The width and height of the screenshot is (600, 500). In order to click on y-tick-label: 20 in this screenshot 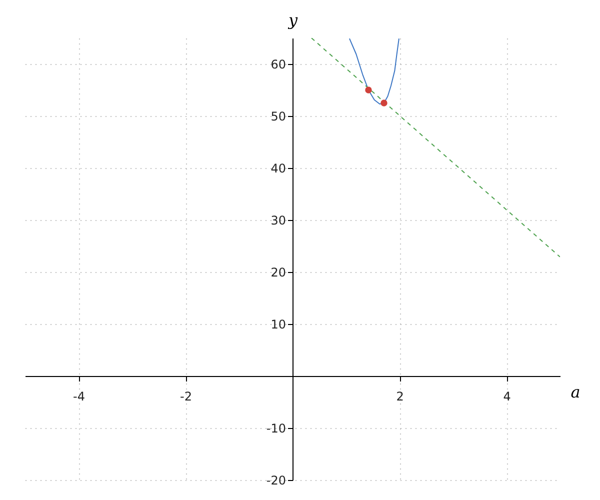, I will do `click(278, 273)`.